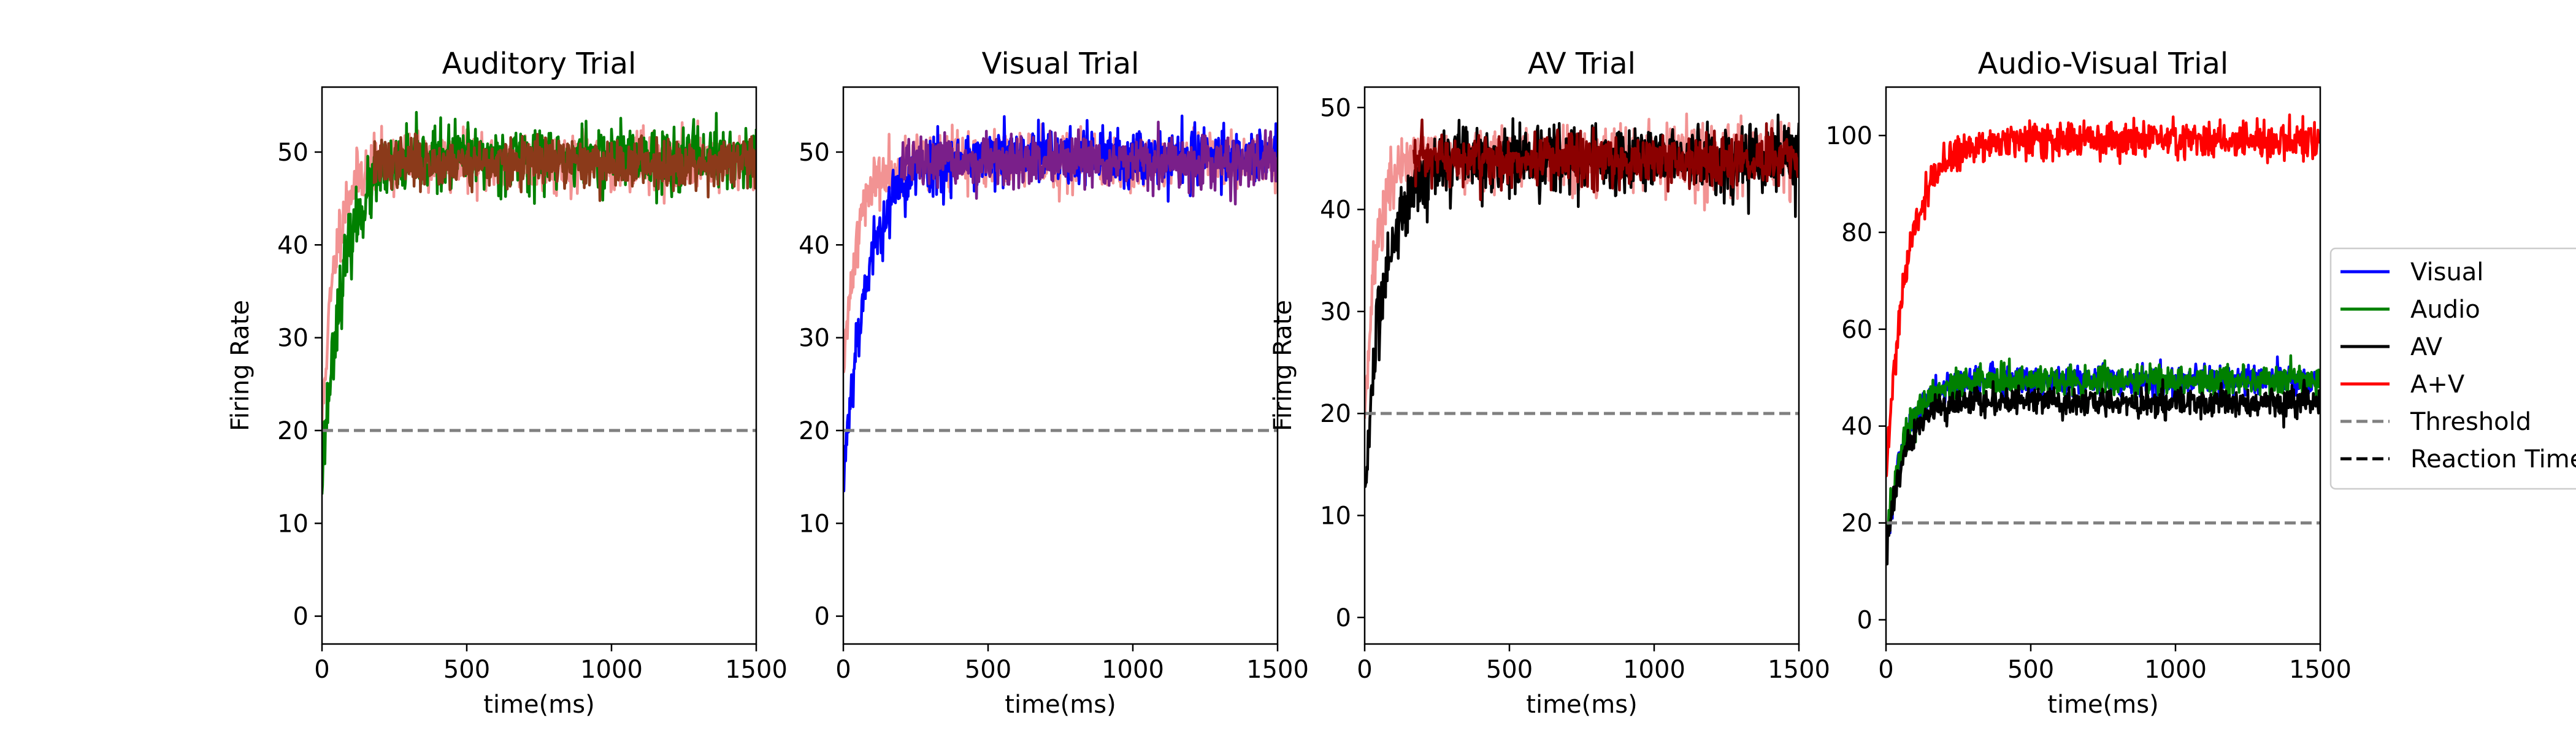 The height and width of the screenshot is (736, 2576). What do you see at coordinates (1061, 64) in the screenshot?
I see `subplot-title: Visual Trial` at bounding box center [1061, 64].